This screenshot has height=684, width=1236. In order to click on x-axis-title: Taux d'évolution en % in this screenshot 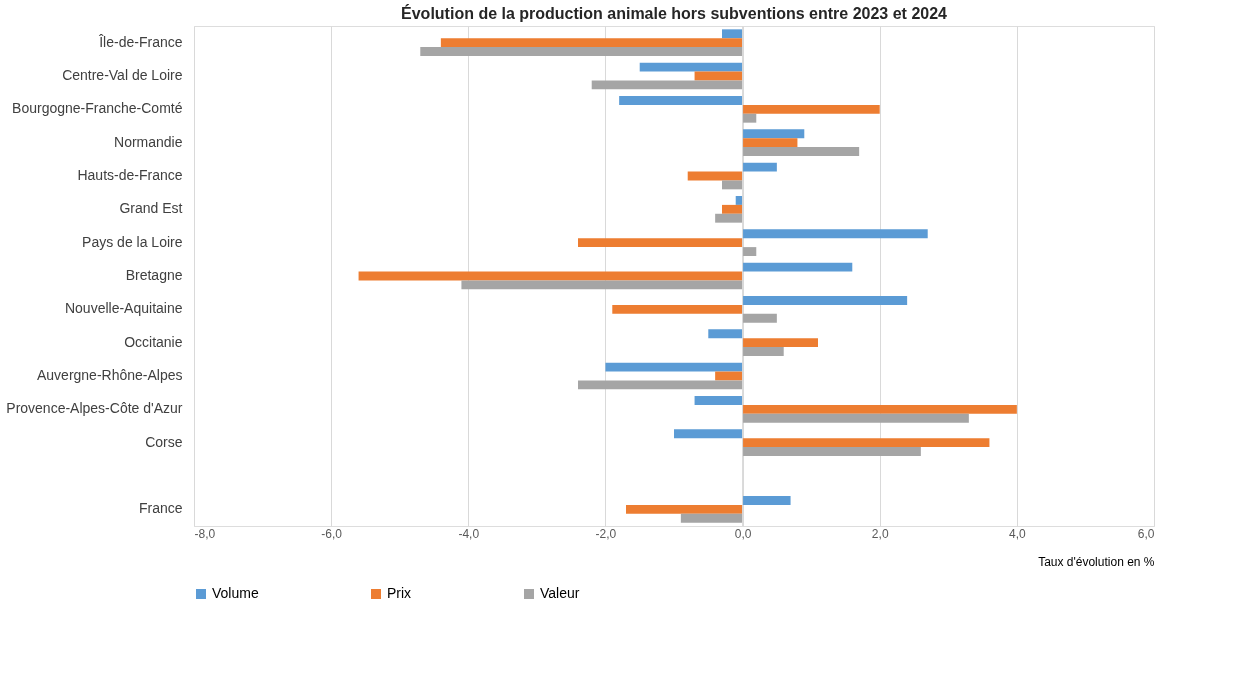, I will do `click(1096, 561)`.